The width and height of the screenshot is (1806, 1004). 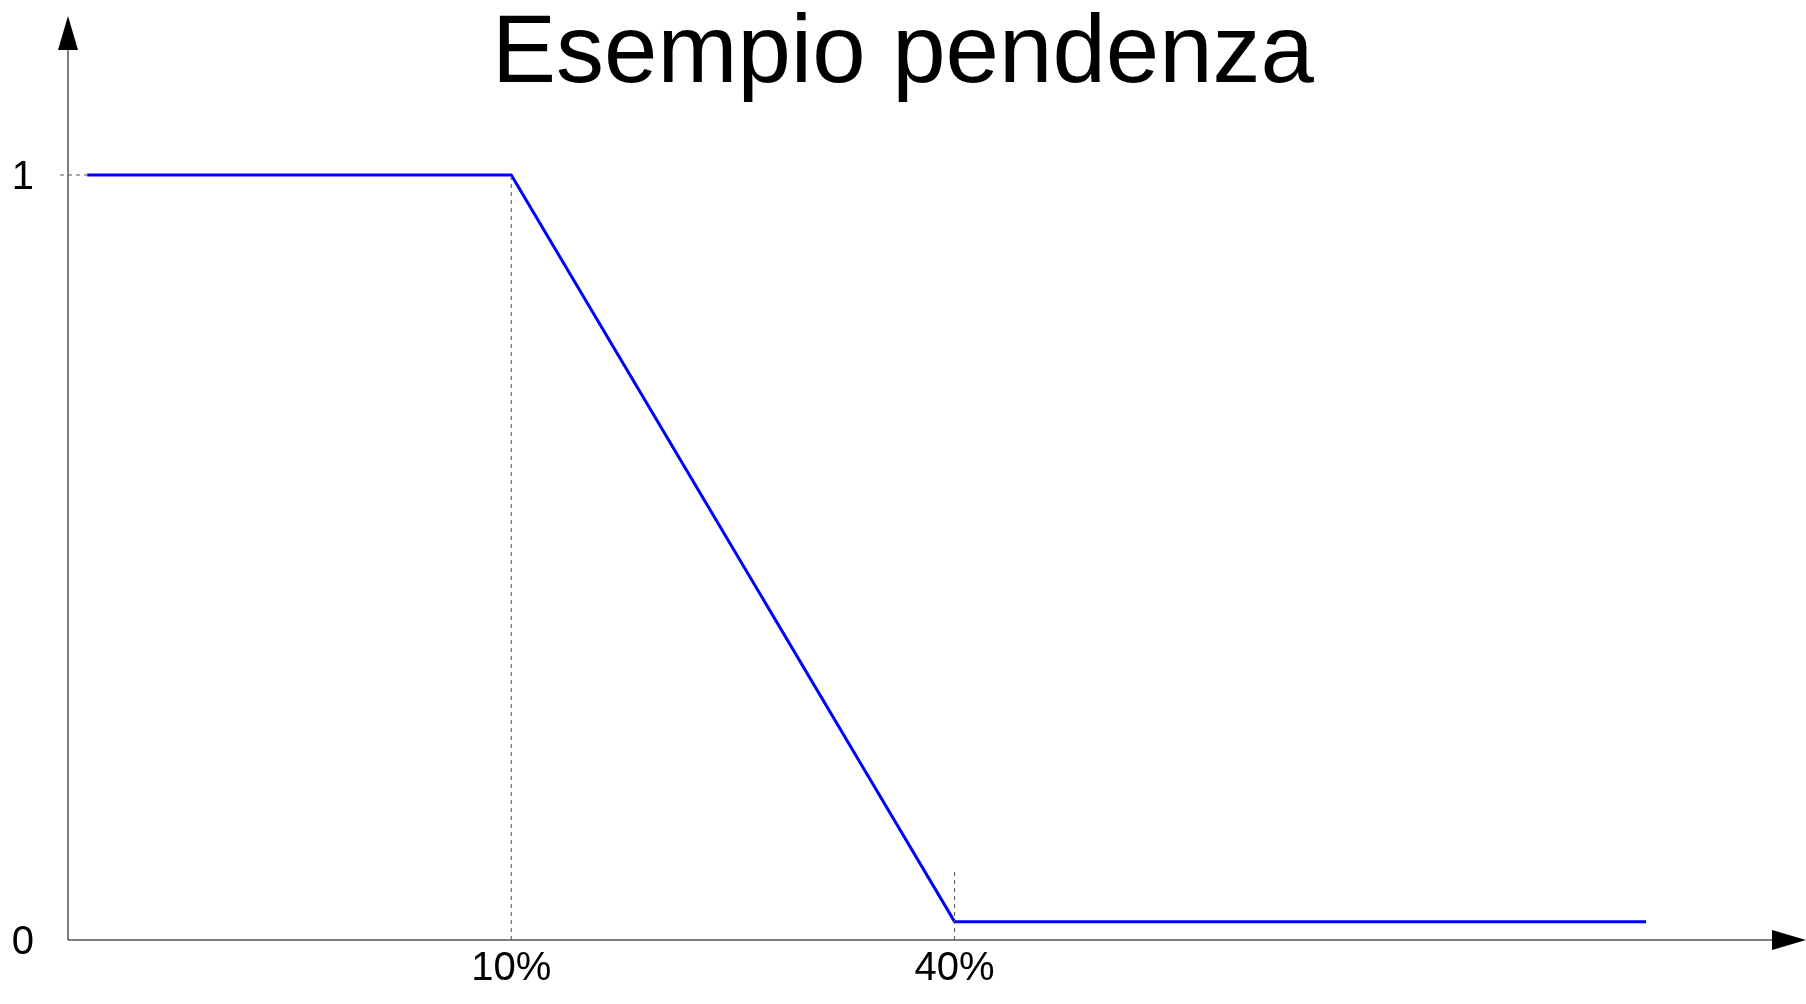 I want to click on y-tick-label: 1, so click(x=22, y=175).